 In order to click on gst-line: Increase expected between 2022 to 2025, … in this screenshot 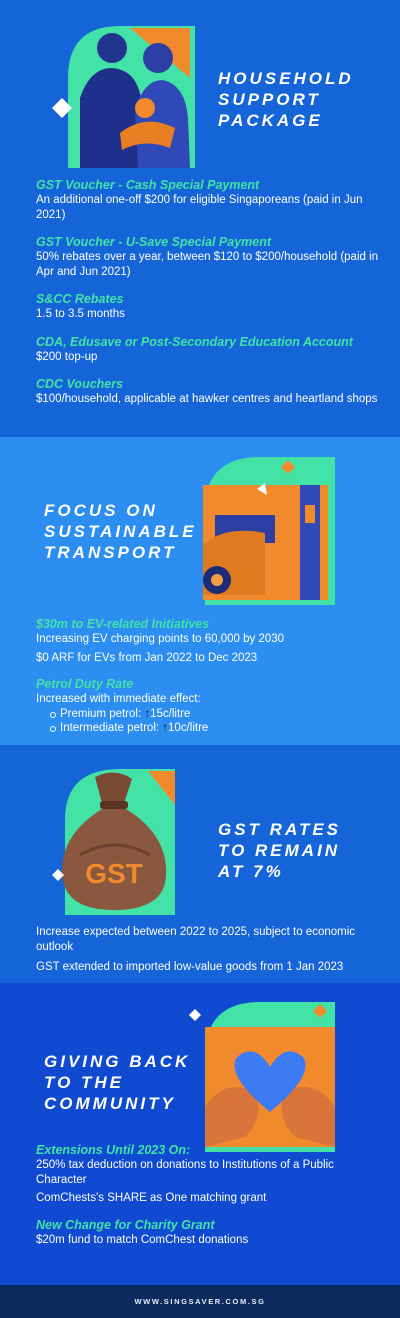, I will do `click(196, 939)`.